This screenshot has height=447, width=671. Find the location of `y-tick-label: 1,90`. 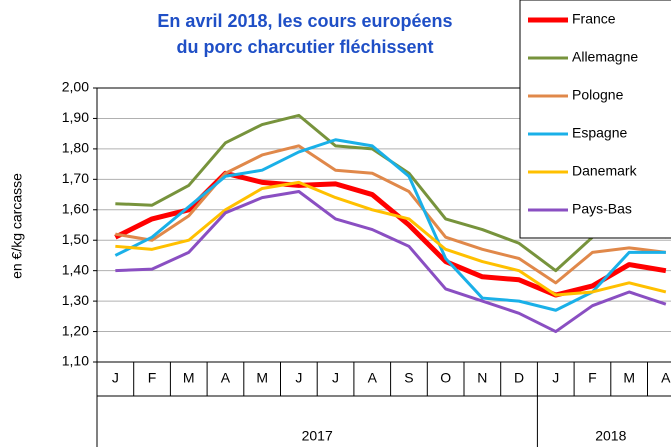

y-tick-label: 1,90 is located at coordinates (75, 117).